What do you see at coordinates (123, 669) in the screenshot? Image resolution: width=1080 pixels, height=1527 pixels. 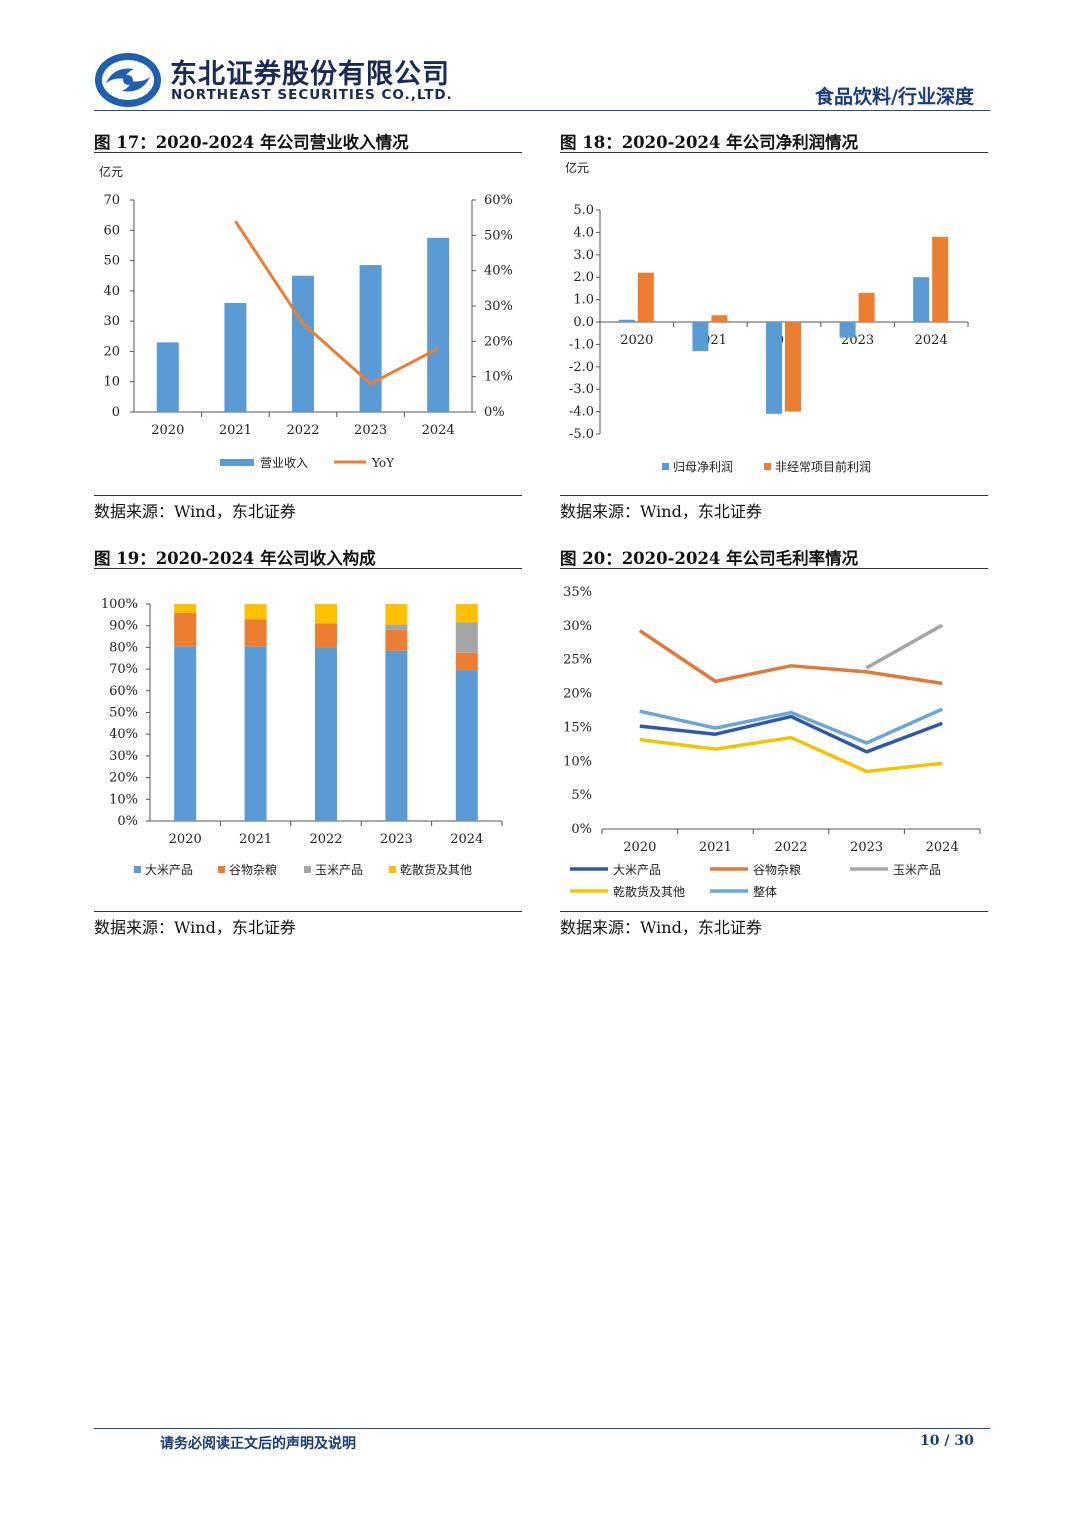 I see `y-tick-label: 70%` at bounding box center [123, 669].